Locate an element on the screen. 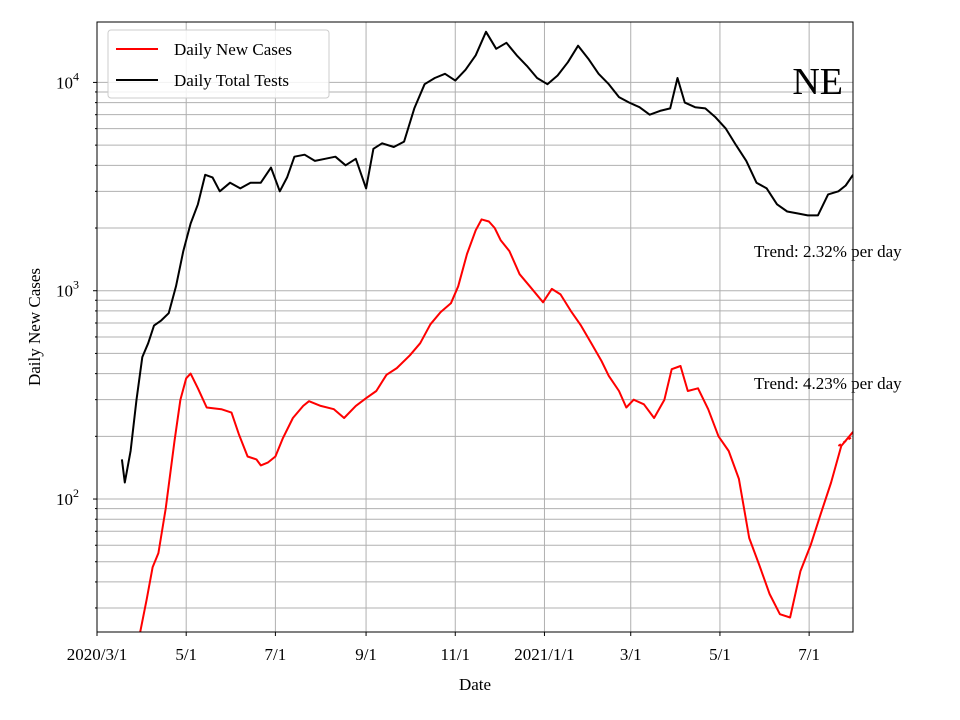  x-tick-label: 3/1 is located at coordinates (631, 654).